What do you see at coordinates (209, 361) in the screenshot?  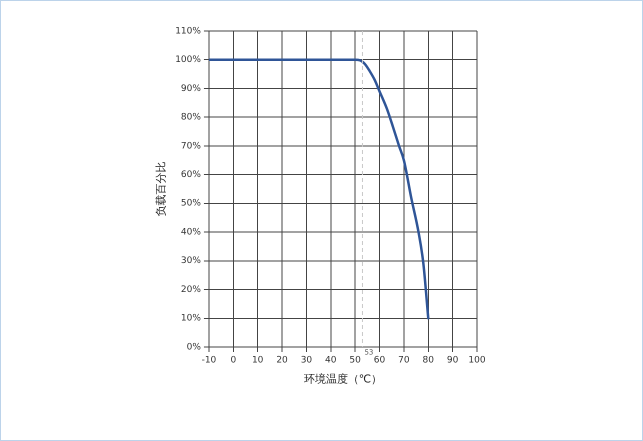 I see `x-tick-label: -10` at bounding box center [209, 361].